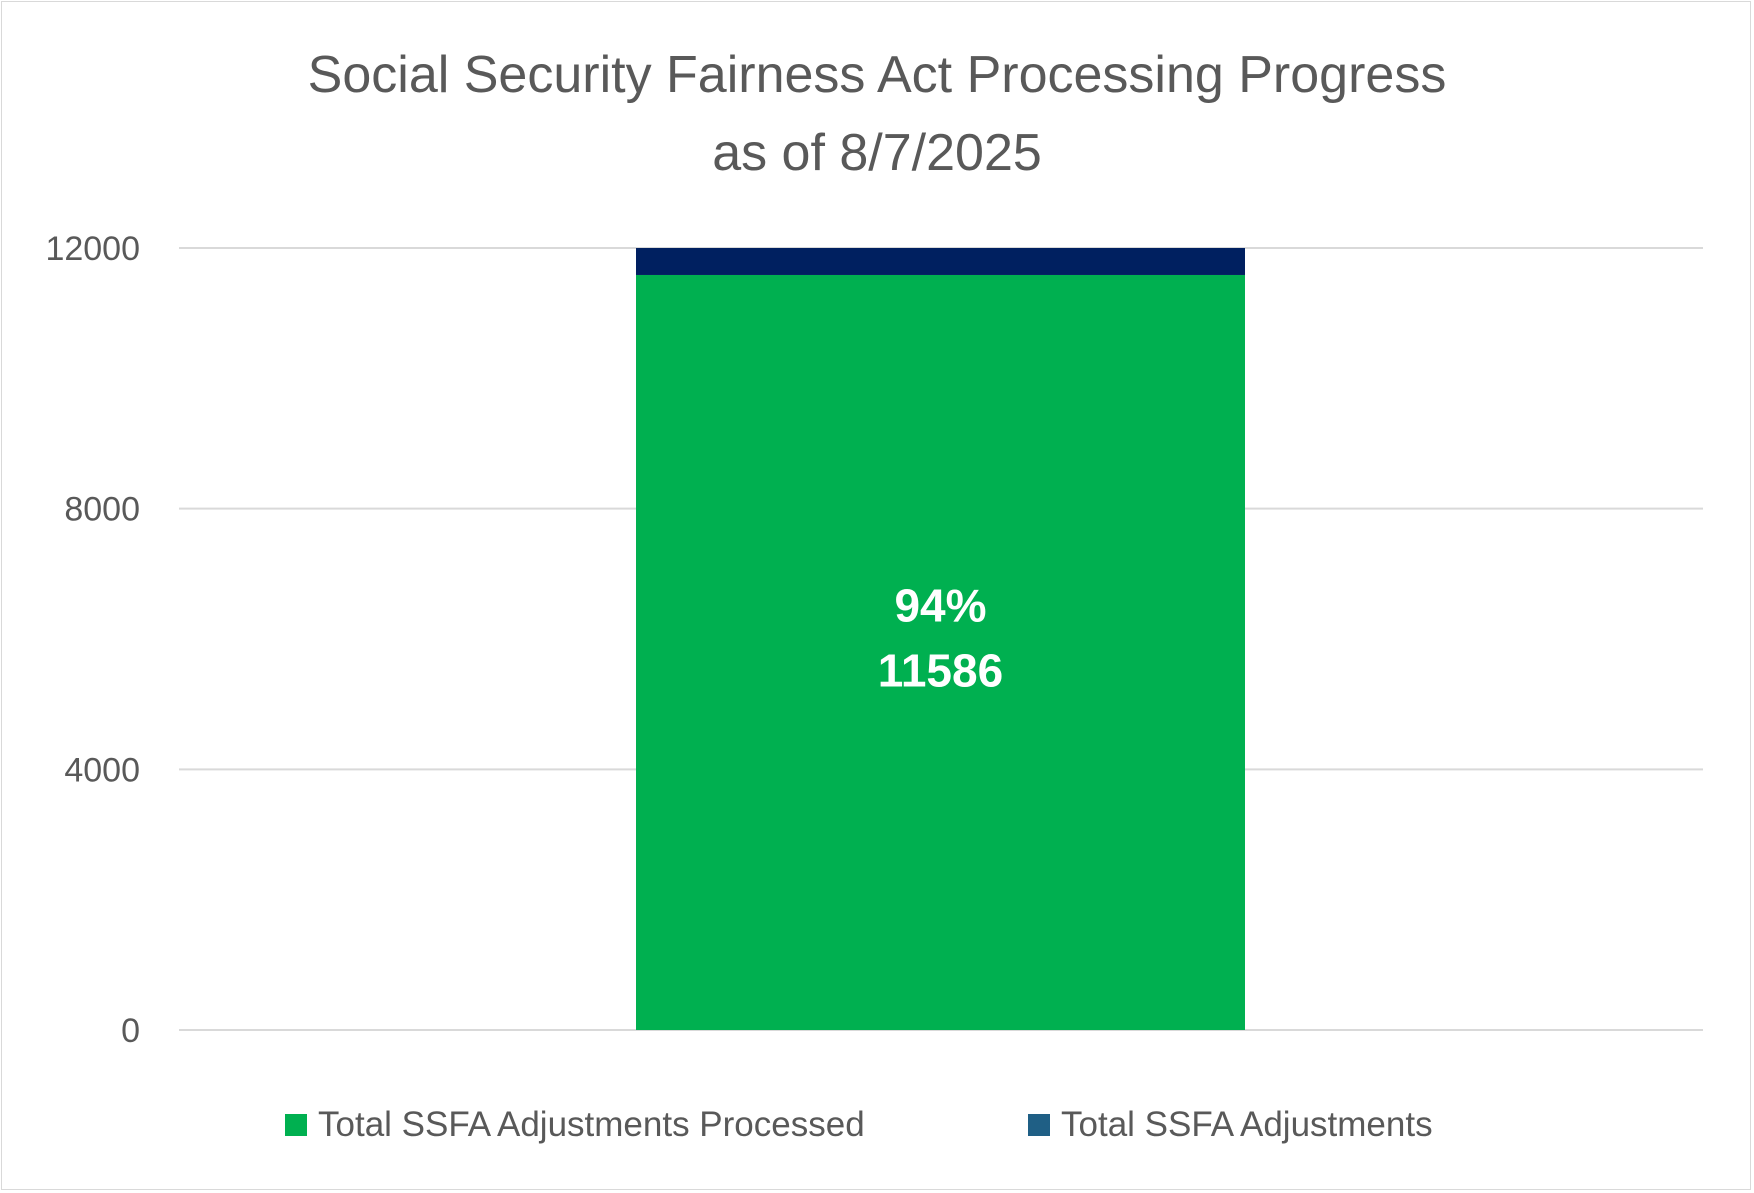 The height and width of the screenshot is (1193, 1754). Describe the element at coordinates (92, 249) in the screenshot. I see `y-tick-label: 12000` at that location.